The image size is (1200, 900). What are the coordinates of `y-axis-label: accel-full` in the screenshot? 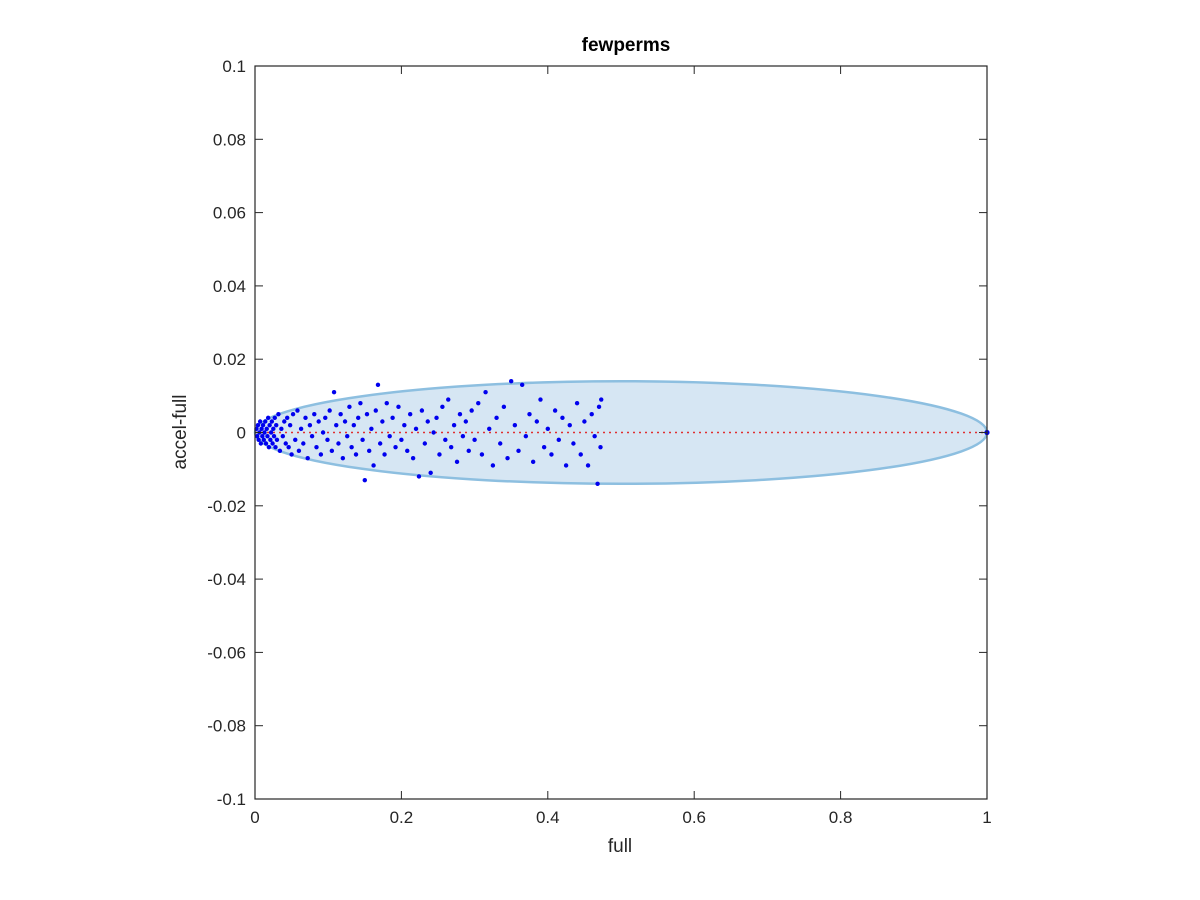 It's located at (180, 432).